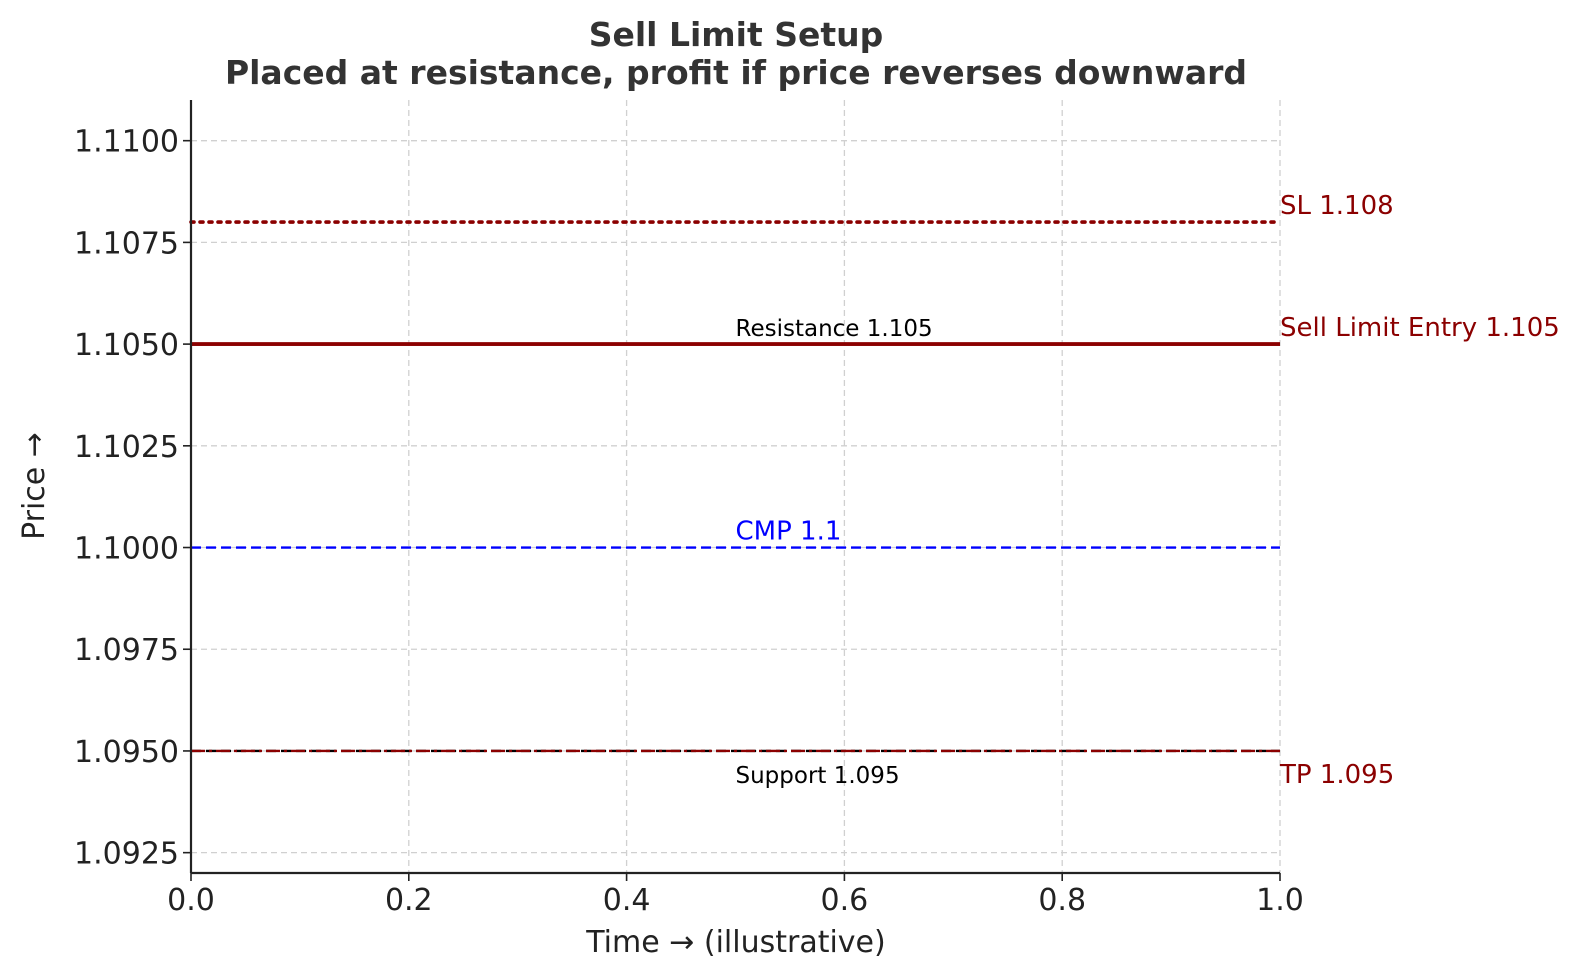 Image resolution: width=1595 pixels, height=977 pixels. What do you see at coordinates (735, 895) in the screenshot?
I see `x-ticks: 0.0 0.2 0.4 0.6 0.8 1.0` at bounding box center [735, 895].